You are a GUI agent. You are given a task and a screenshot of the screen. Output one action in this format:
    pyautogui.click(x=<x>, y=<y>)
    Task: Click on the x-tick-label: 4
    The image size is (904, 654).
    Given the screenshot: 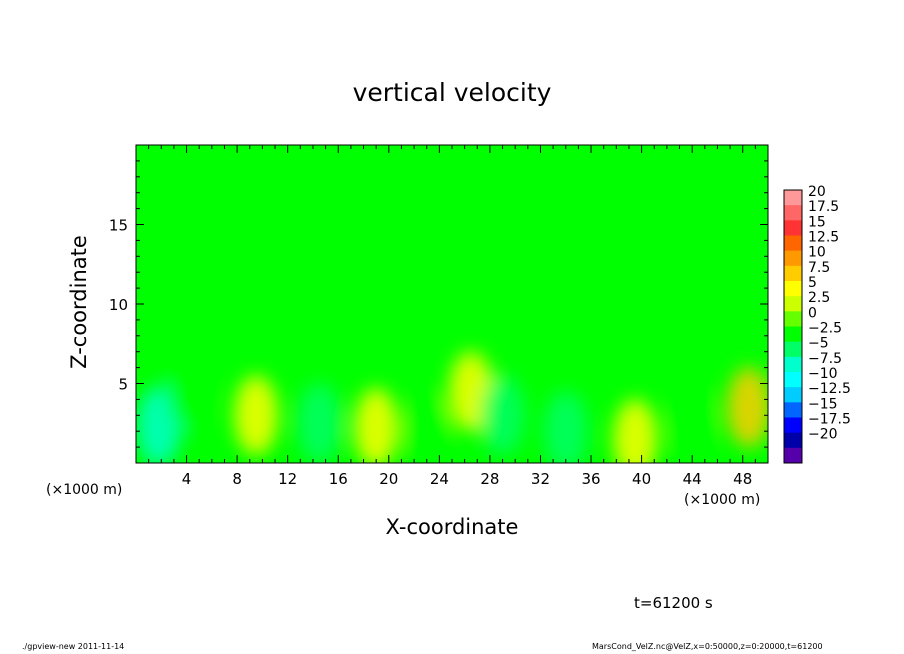 What is the action you would take?
    pyautogui.click(x=187, y=479)
    